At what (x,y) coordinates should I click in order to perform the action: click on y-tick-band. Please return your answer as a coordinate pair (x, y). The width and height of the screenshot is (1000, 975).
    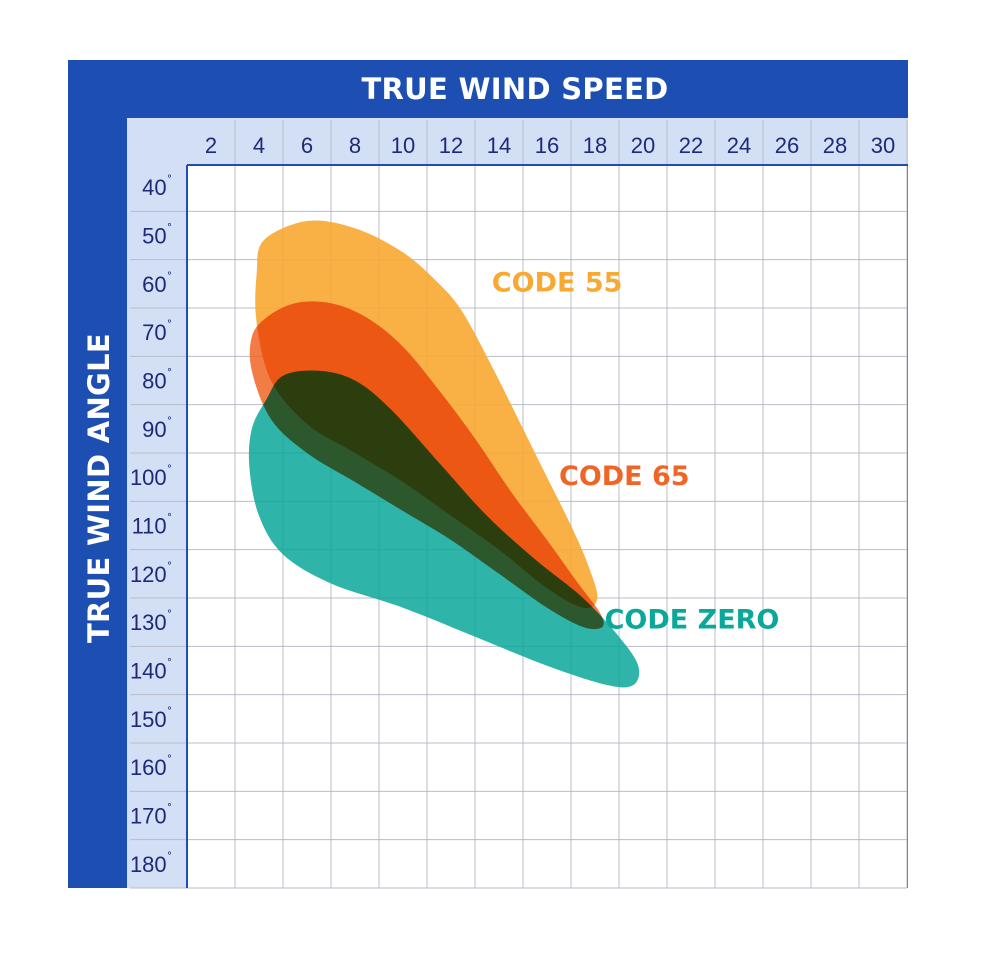
    Looking at the image, I should click on (157, 503).